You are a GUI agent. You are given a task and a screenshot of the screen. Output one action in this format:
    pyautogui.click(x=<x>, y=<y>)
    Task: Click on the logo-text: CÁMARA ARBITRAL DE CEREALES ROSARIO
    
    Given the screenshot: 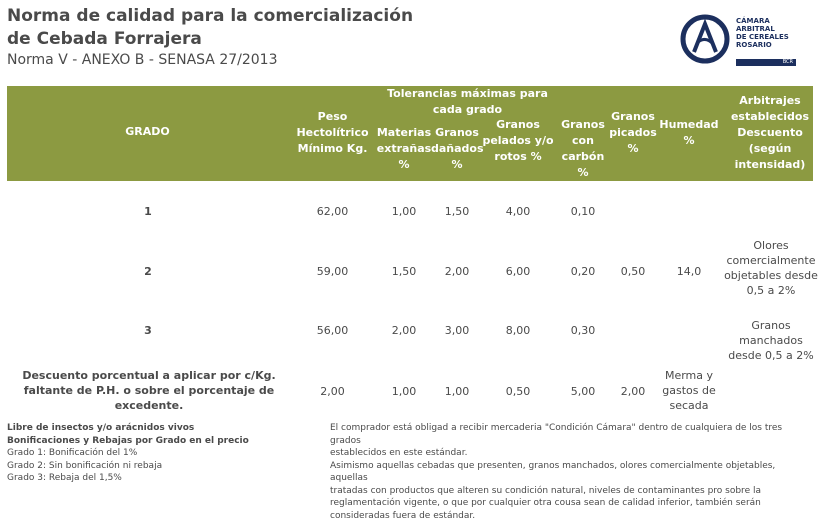 What is the action you would take?
    pyautogui.click(x=762, y=33)
    